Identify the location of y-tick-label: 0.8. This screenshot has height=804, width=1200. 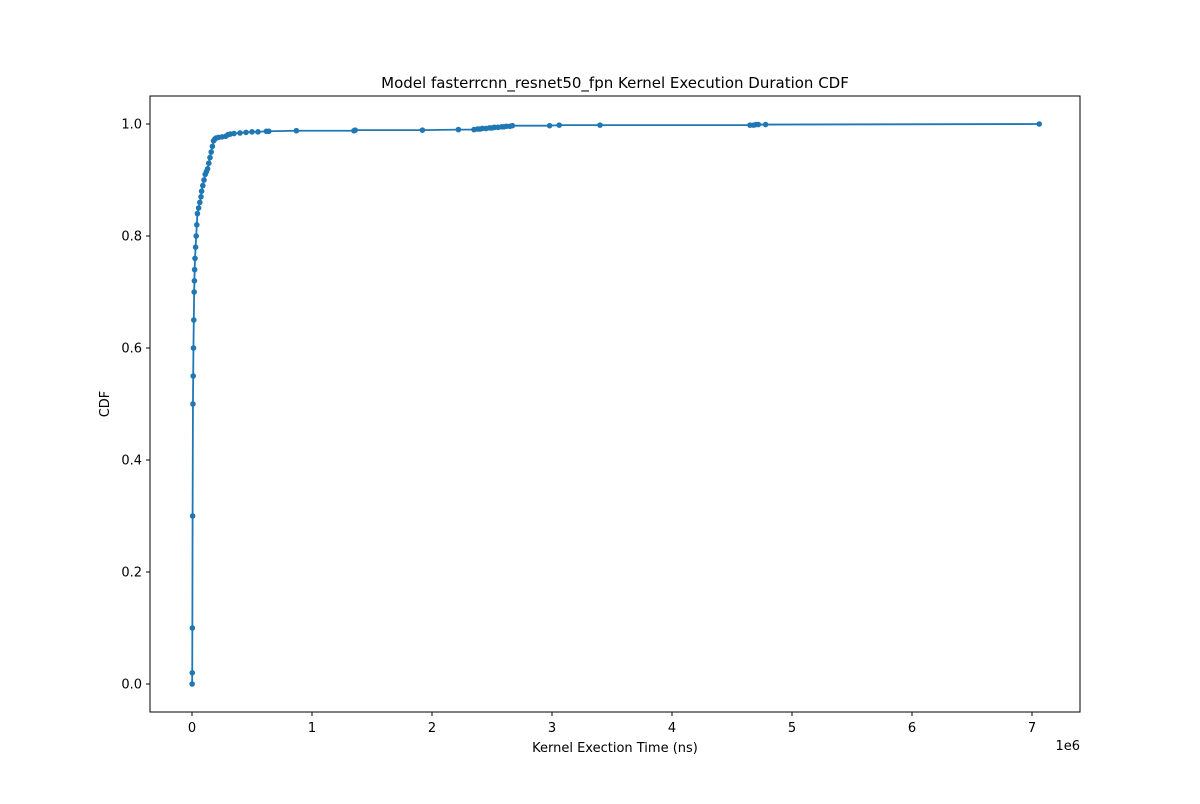
(131, 237).